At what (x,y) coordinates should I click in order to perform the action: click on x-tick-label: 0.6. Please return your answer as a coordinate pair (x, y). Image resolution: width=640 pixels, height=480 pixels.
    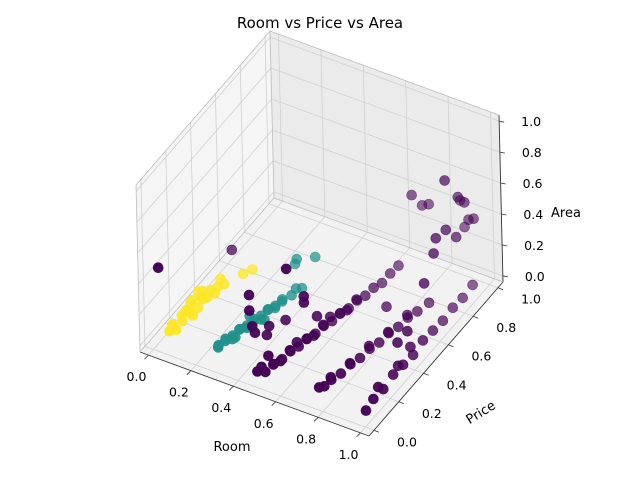
    Looking at the image, I should click on (264, 423).